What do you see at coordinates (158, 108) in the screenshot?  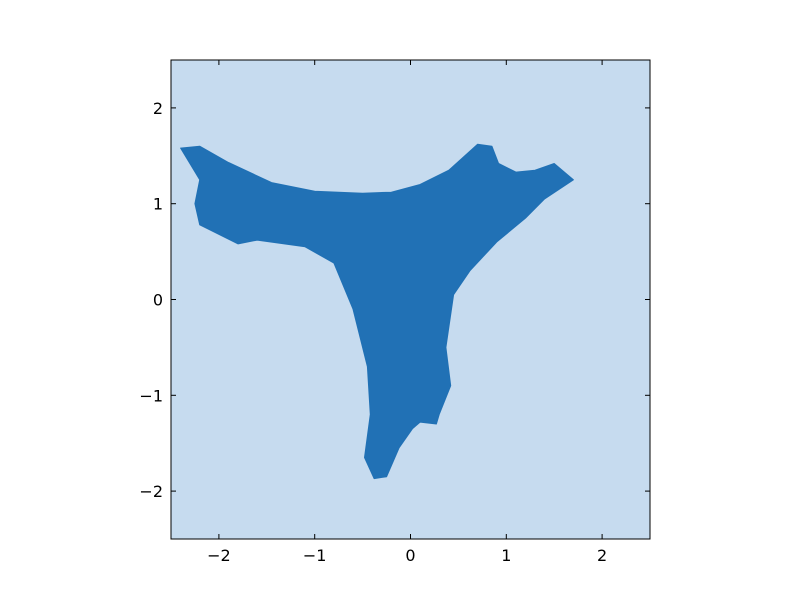 I see `y-tick-label: 2` at bounding box center [158, 108].